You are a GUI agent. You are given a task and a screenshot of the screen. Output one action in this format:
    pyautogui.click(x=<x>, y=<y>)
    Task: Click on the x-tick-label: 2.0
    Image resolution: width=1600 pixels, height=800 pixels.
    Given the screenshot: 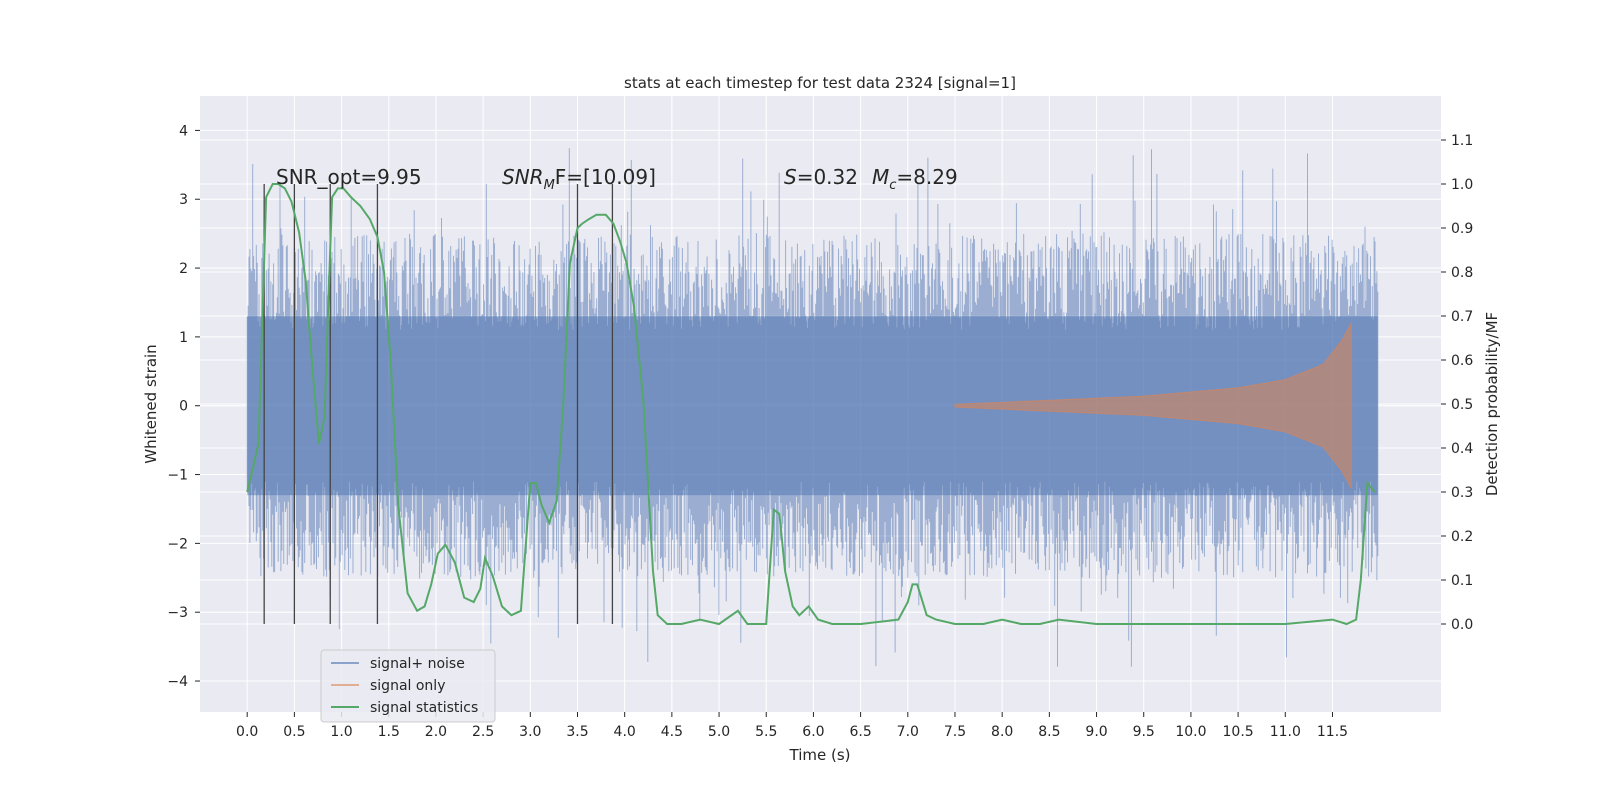 What is the action you would take?
    pyautogui.click(x=436, y=732)
    